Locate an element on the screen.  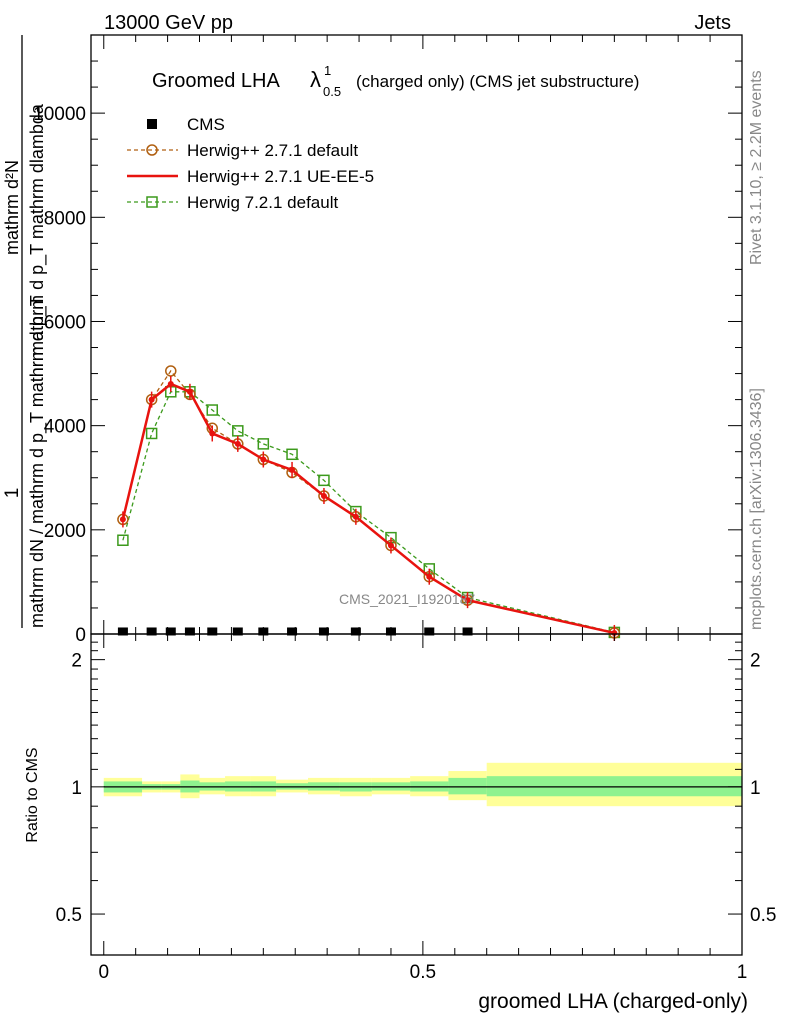
main-ytick-label: 0 is located at coordinates (80, 635).